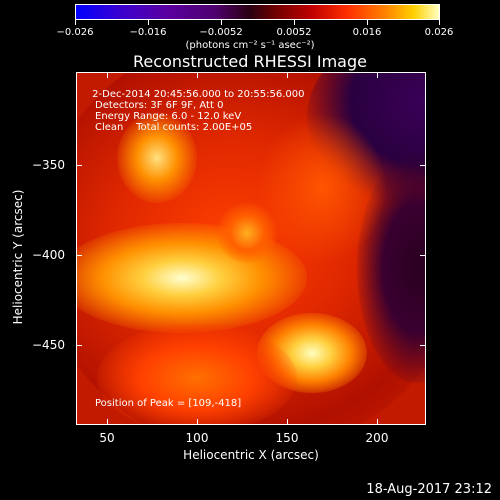 Image resolution: width=500 pixels, height=500 pixels. What do you see at coordinates (287, 438) in the screenshot?
I see `x-tick-label: 150` at bounding box center [287, 438].